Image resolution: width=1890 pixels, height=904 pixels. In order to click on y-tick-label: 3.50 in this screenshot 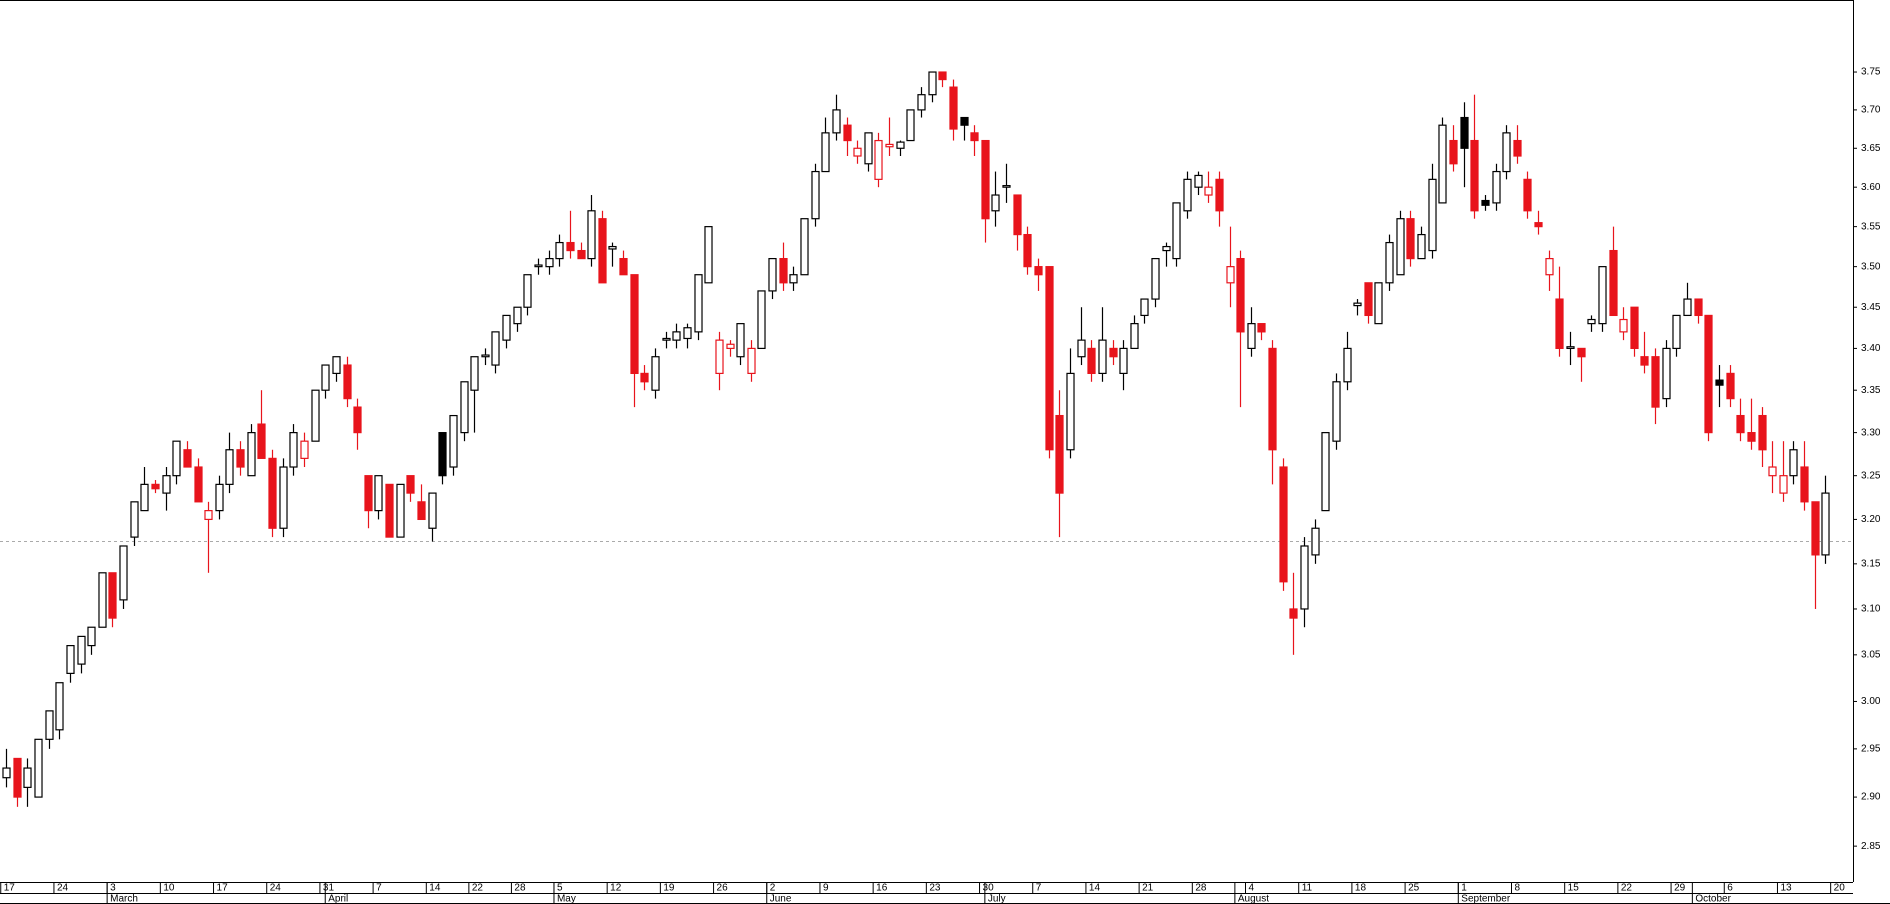, I will do `click(1871, 266)`.